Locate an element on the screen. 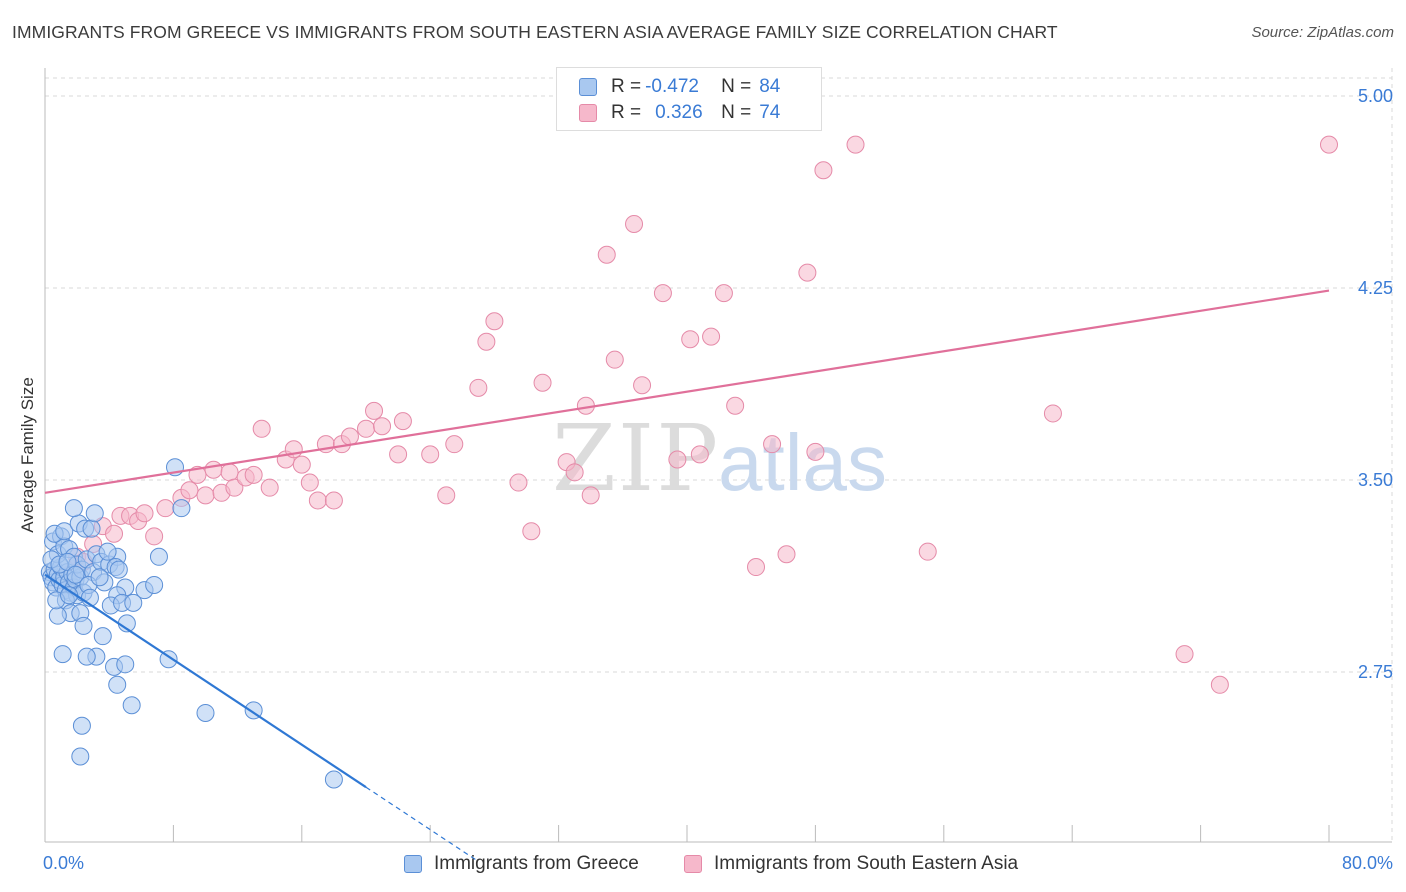 Image resolution: width=1406 pixels, height=892 pixels. trend-line-greece is located at coordinates (205, 681).